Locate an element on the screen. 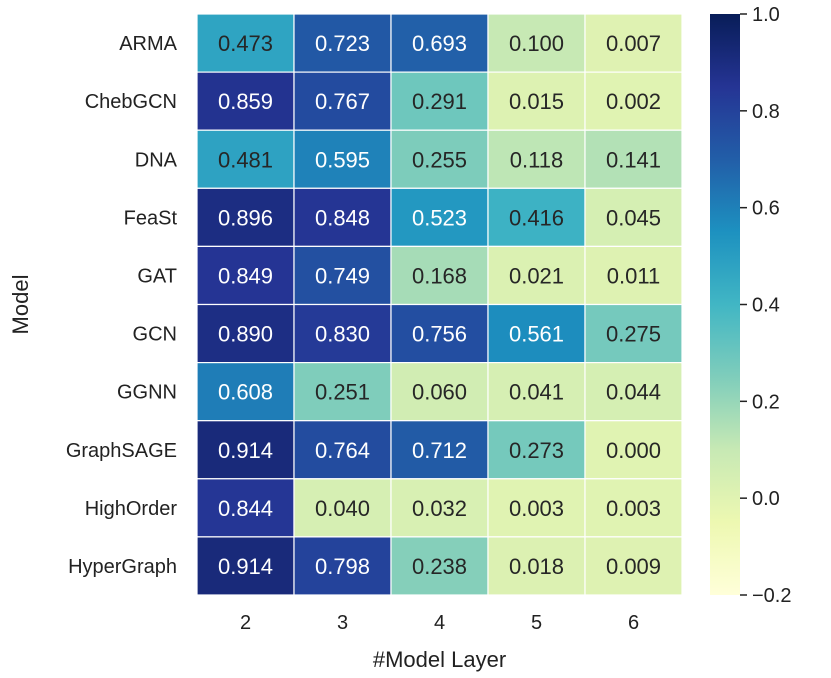 The width and height of the screenshot is (831, 678). y-tick-label-ggnn: GGNN is located at coordinates (147, 393).